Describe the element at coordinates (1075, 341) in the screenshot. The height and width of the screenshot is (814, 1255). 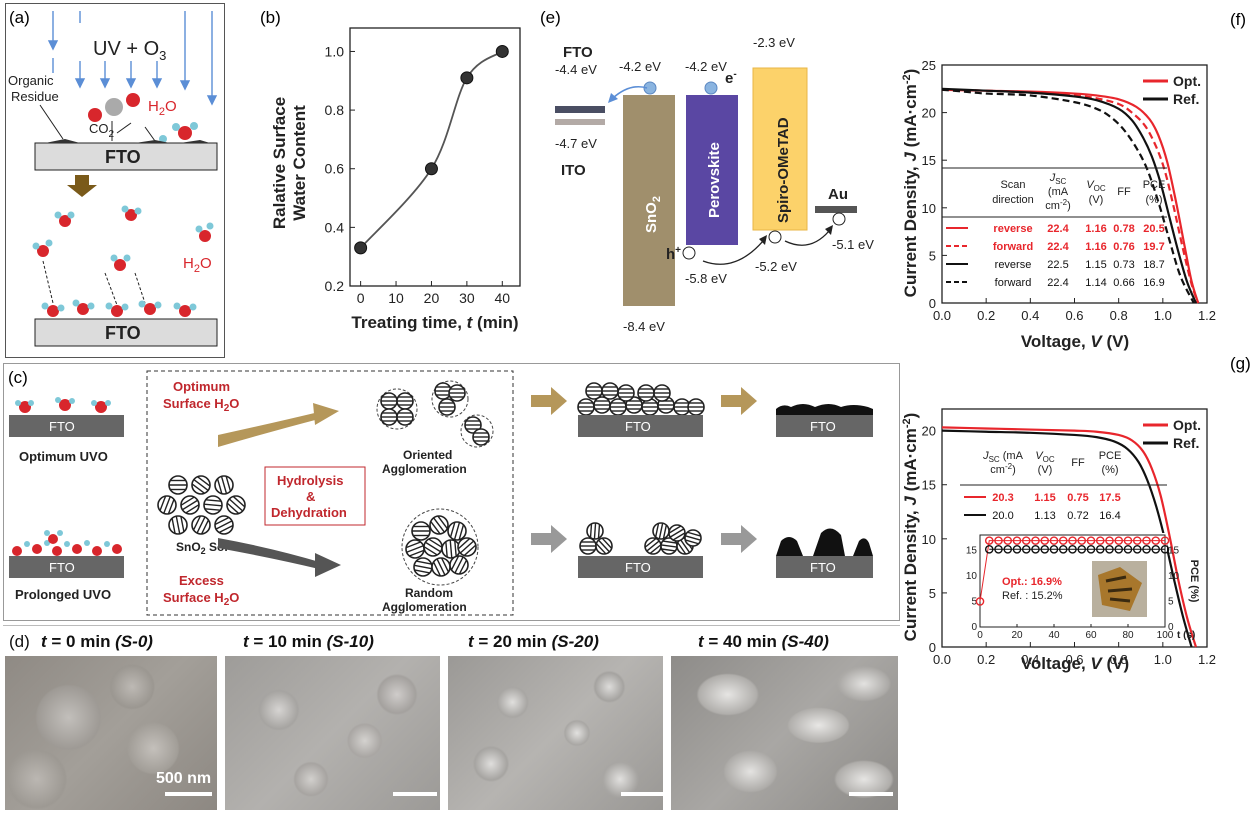
I see `f-x-axis-label: Voltage, V (V)` at that location.